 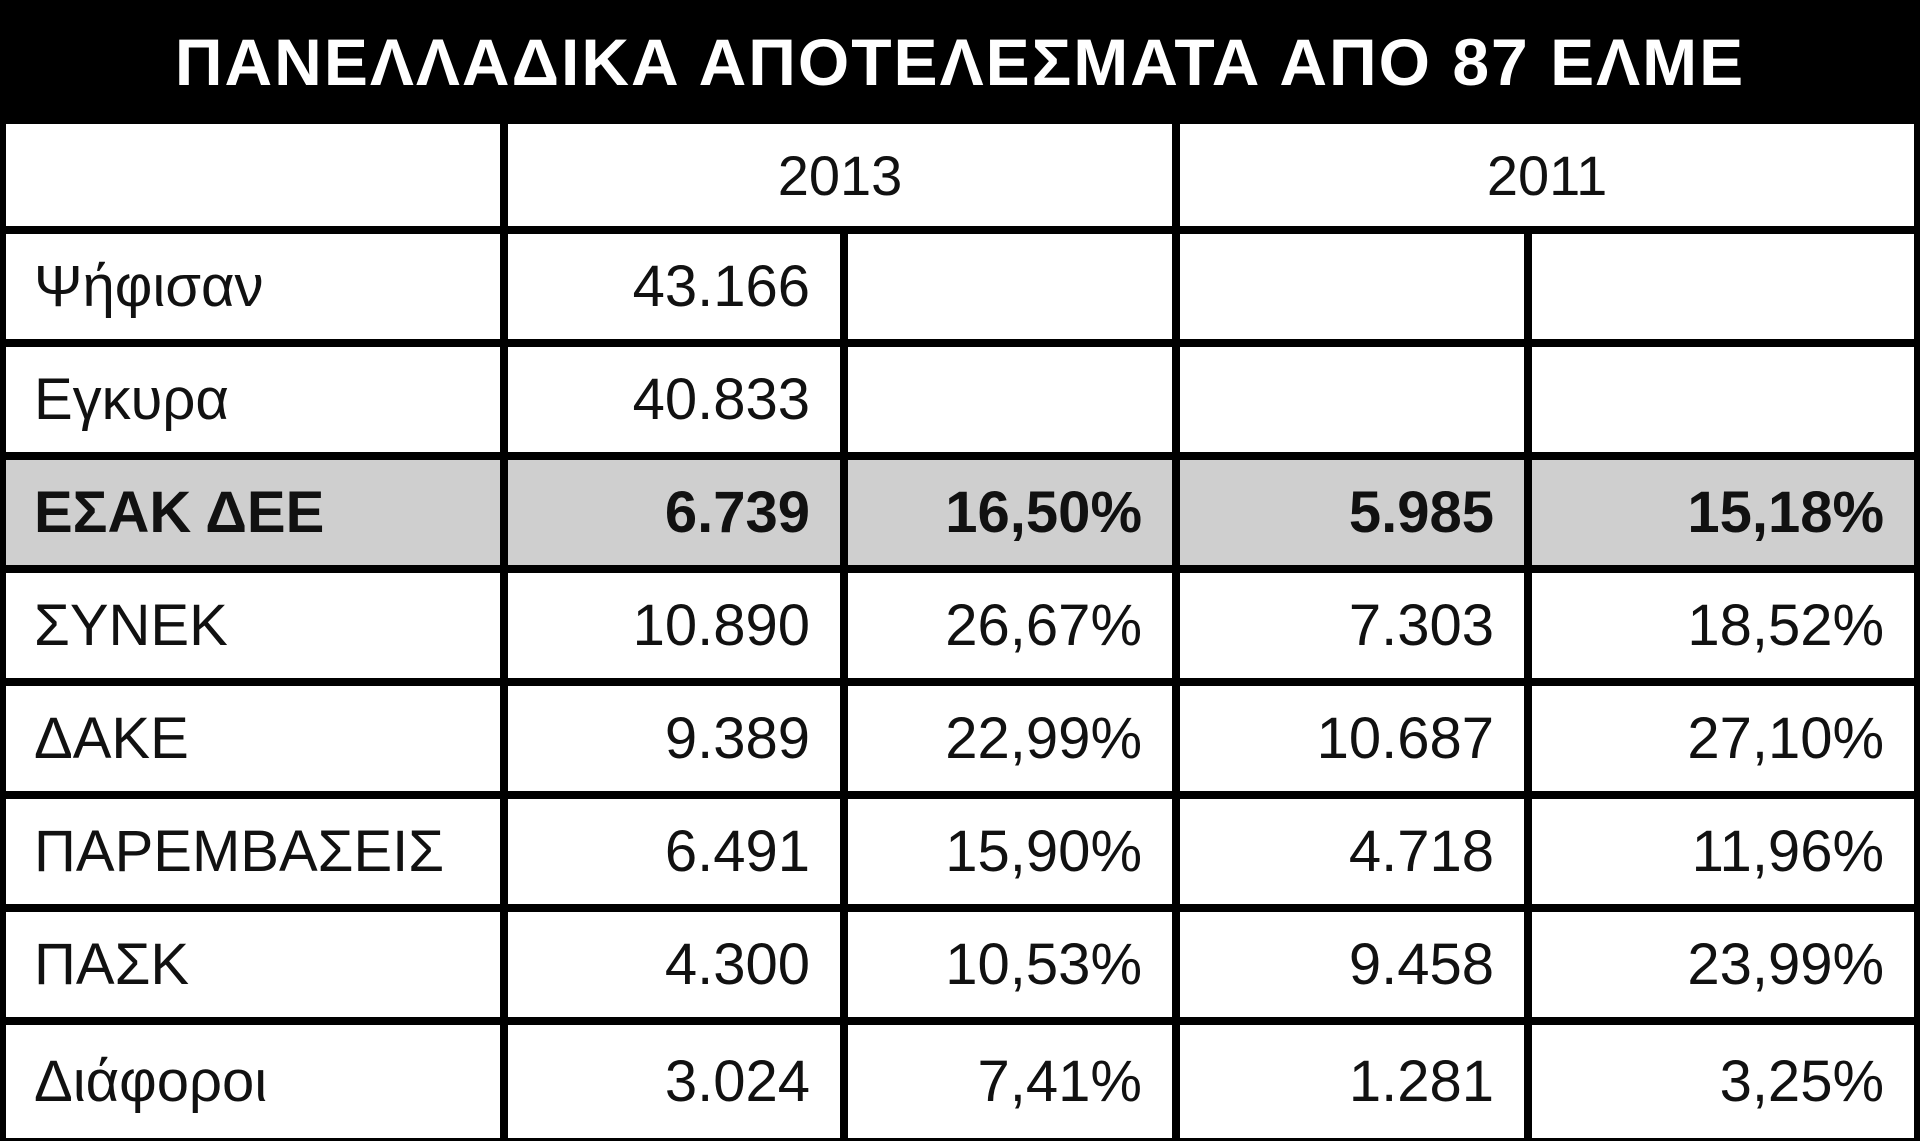 I want to click on row-label: Εγκυρα, so click(x=257, y=403).